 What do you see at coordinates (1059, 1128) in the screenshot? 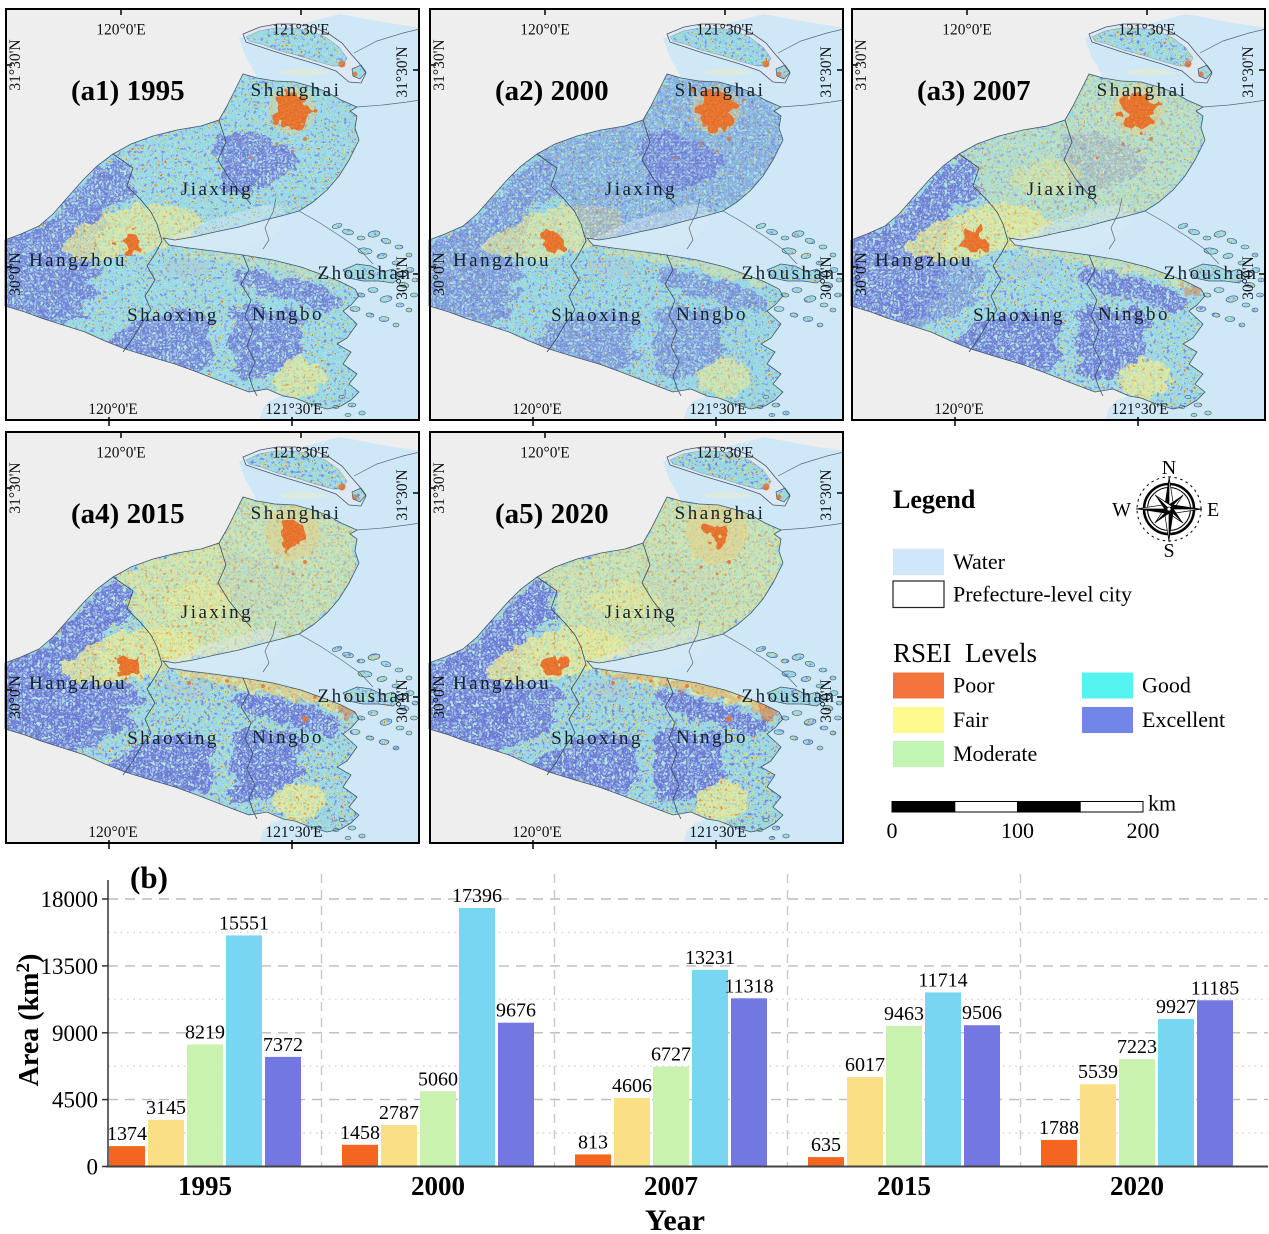
I see `svg-text: 1788` at bounding box center [1059, 1128].